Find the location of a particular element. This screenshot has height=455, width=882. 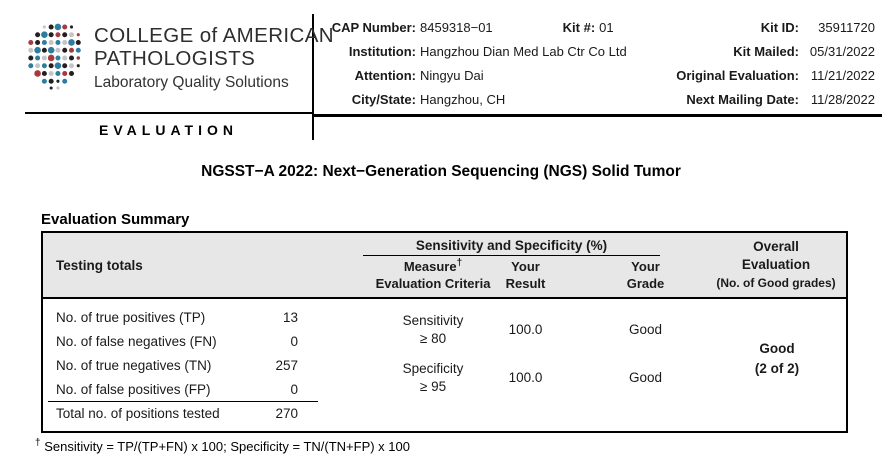

kit-id-group: Kit ID: 35911720 is located at coordinates (818, 28).